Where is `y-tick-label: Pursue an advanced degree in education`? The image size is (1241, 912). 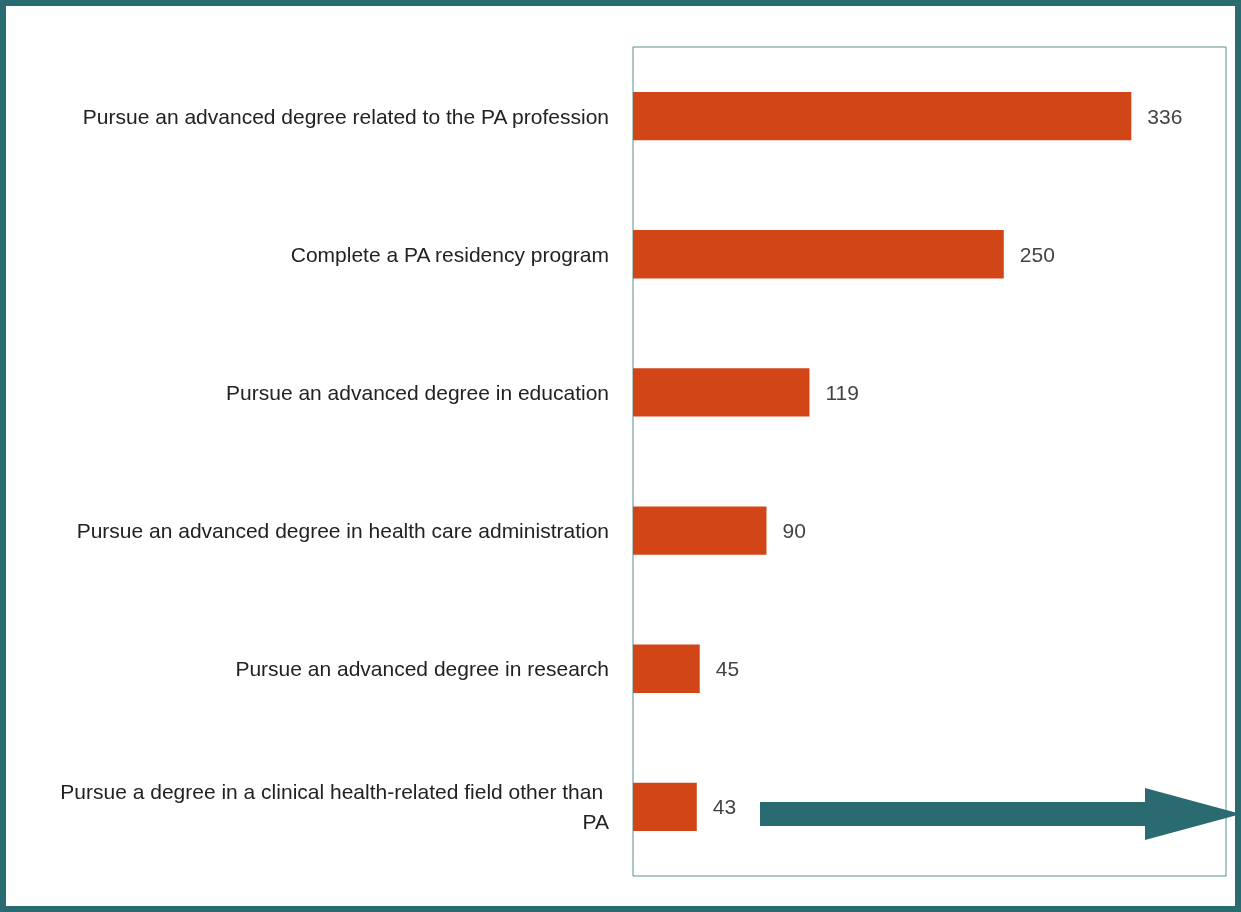
y-tick-label: Pursue an advanced degree in education is located at coordinates (417, 392).